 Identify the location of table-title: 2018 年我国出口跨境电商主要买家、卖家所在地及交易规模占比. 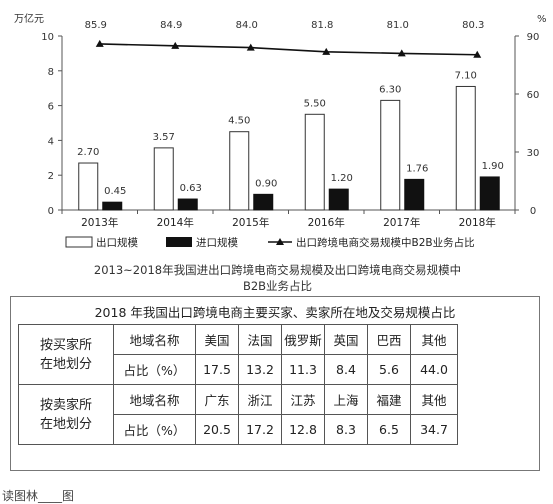
(275, 312).